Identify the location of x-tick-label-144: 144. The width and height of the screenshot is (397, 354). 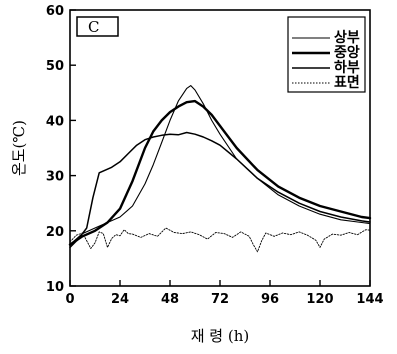
(369, 299).